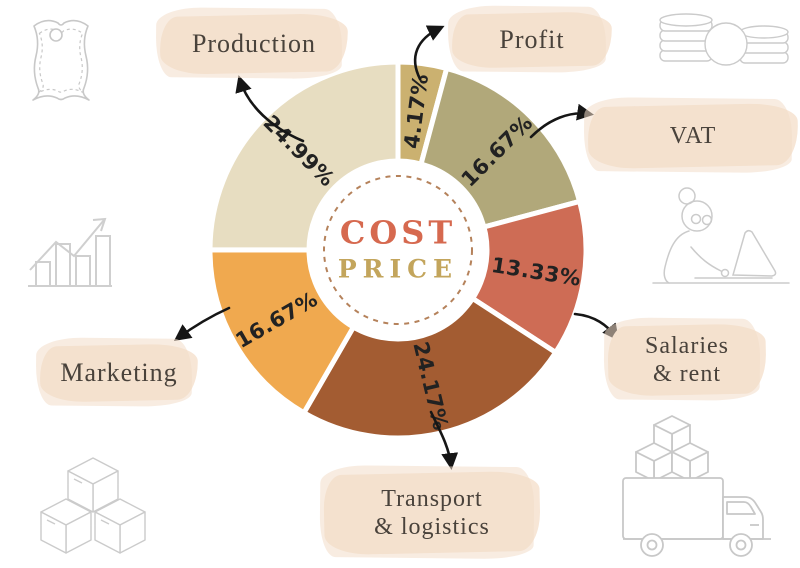  I want to click on growth-bar-chart-icon, so click(70, 246).